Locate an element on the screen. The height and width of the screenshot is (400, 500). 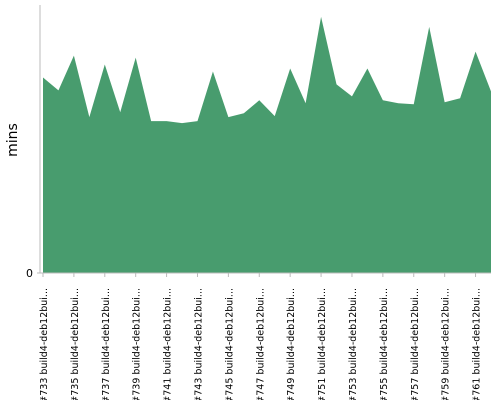
y-tick-label: 0 is located at coordinates (29, 273).